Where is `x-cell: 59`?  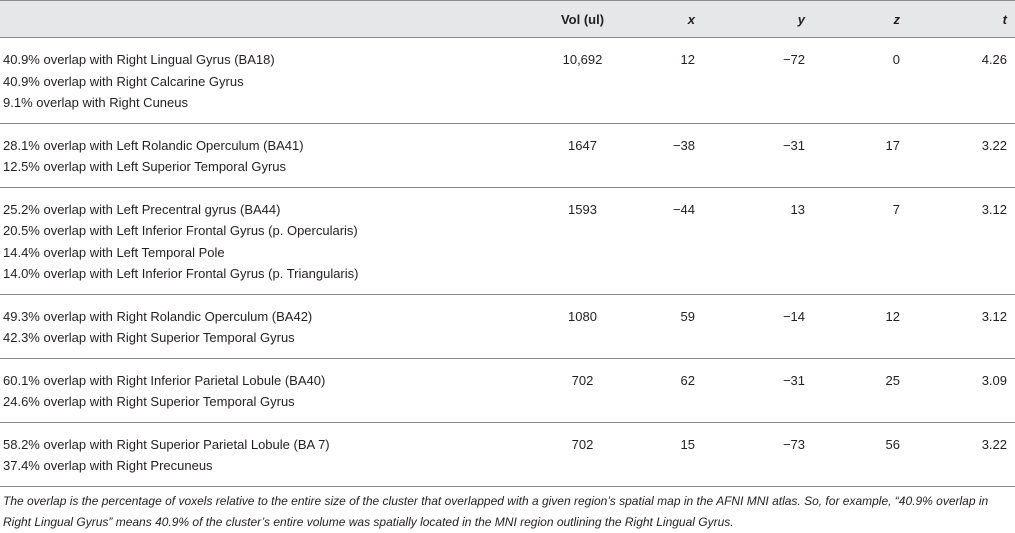 x-cell: 59 is located at coordinates (683, 326).